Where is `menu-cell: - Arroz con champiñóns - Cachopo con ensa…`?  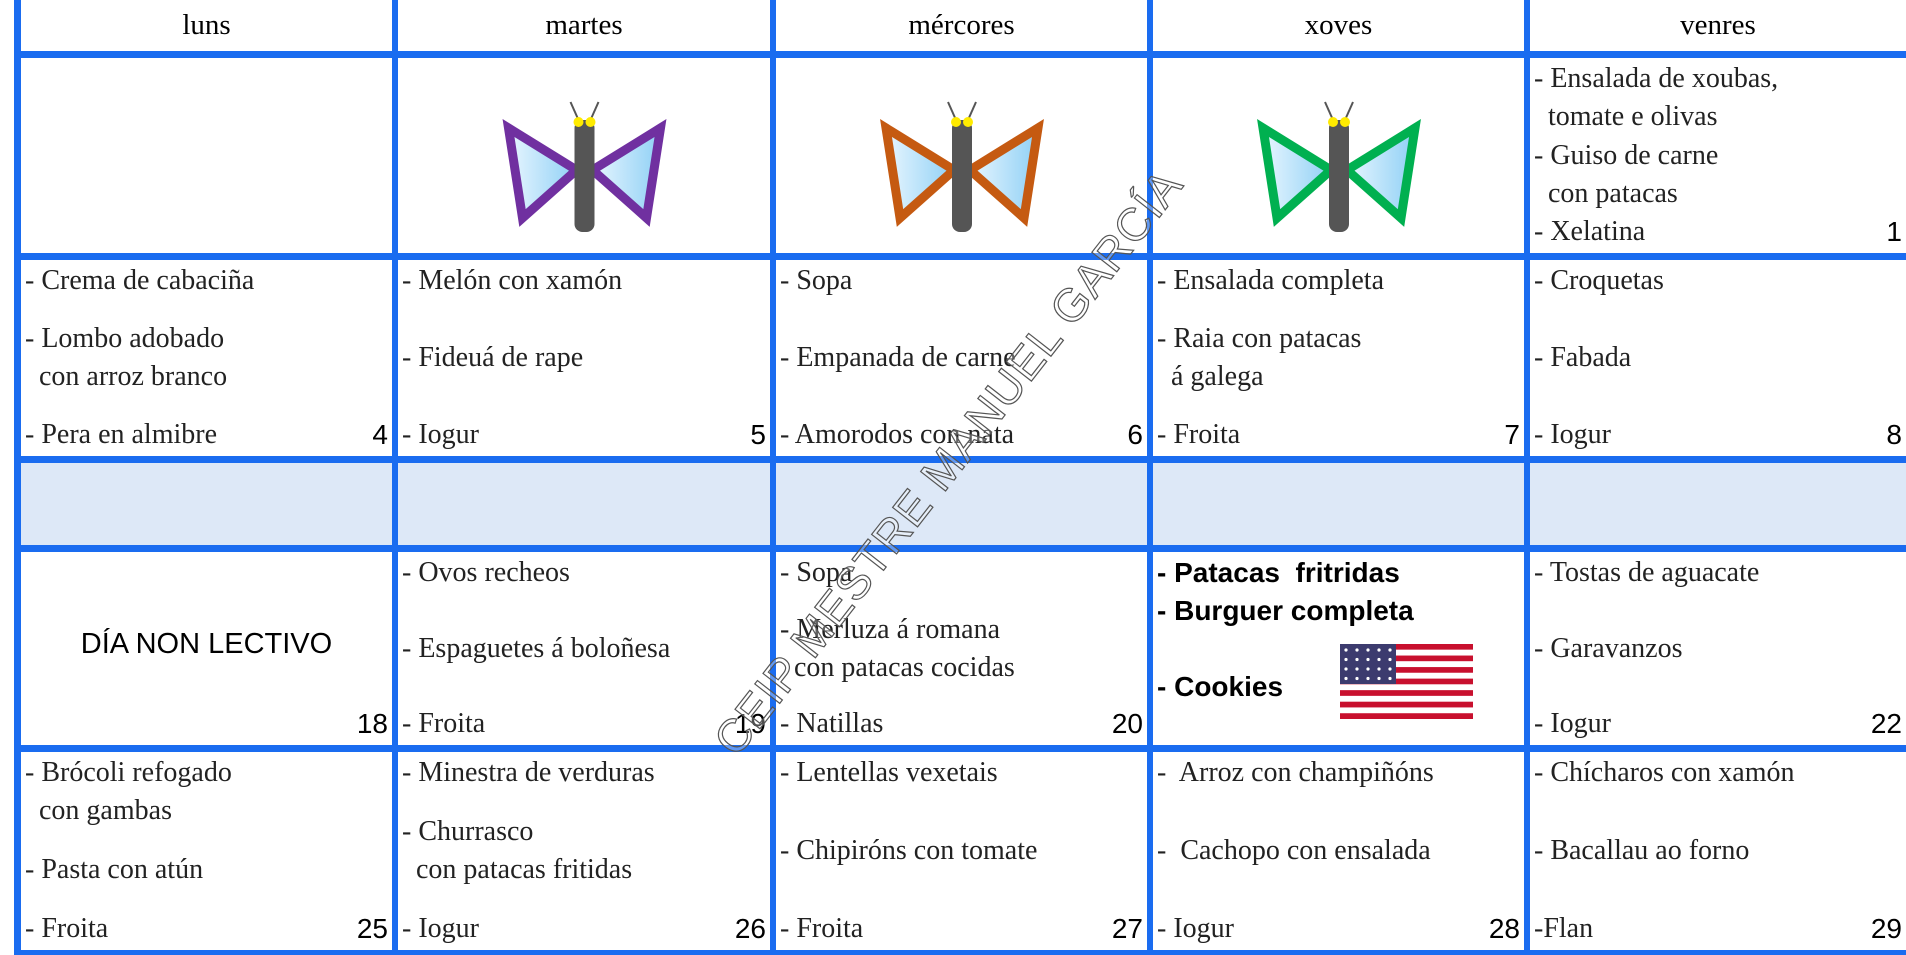
menu-cell: - Arroz con champiñóns - Cachopo con ensa… is located at coordinates (1338, 851).